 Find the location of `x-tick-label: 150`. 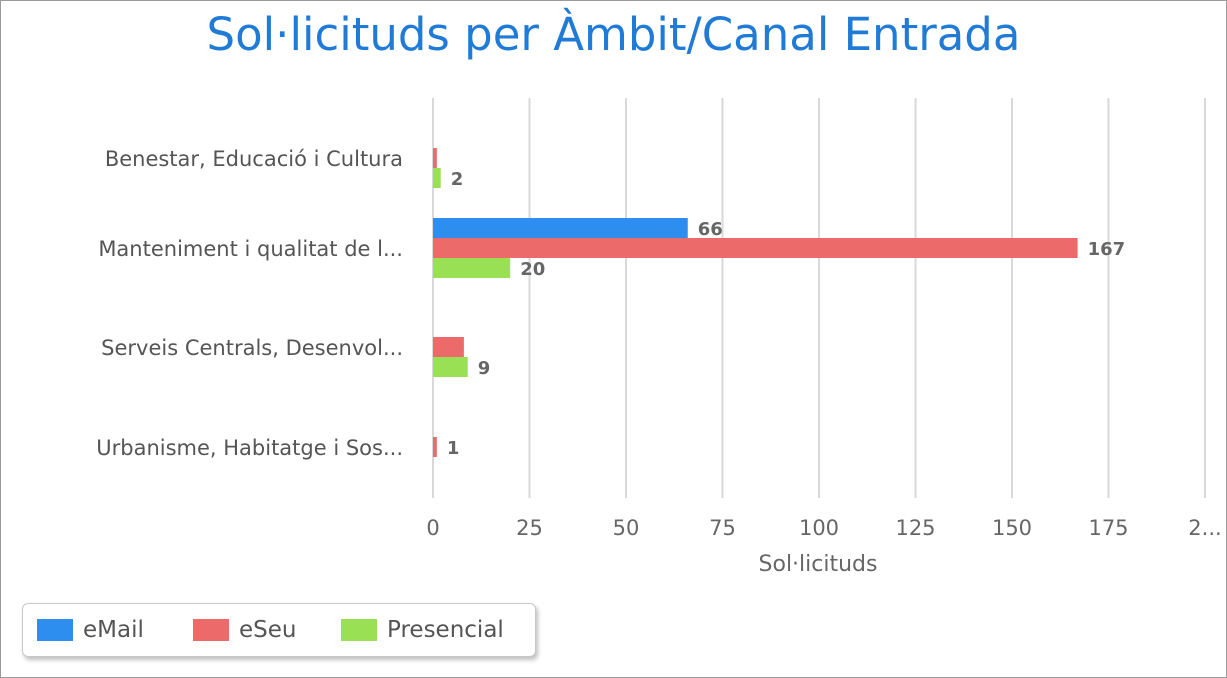

x-tick-label: 150 is located at coordinates (1012, 528).